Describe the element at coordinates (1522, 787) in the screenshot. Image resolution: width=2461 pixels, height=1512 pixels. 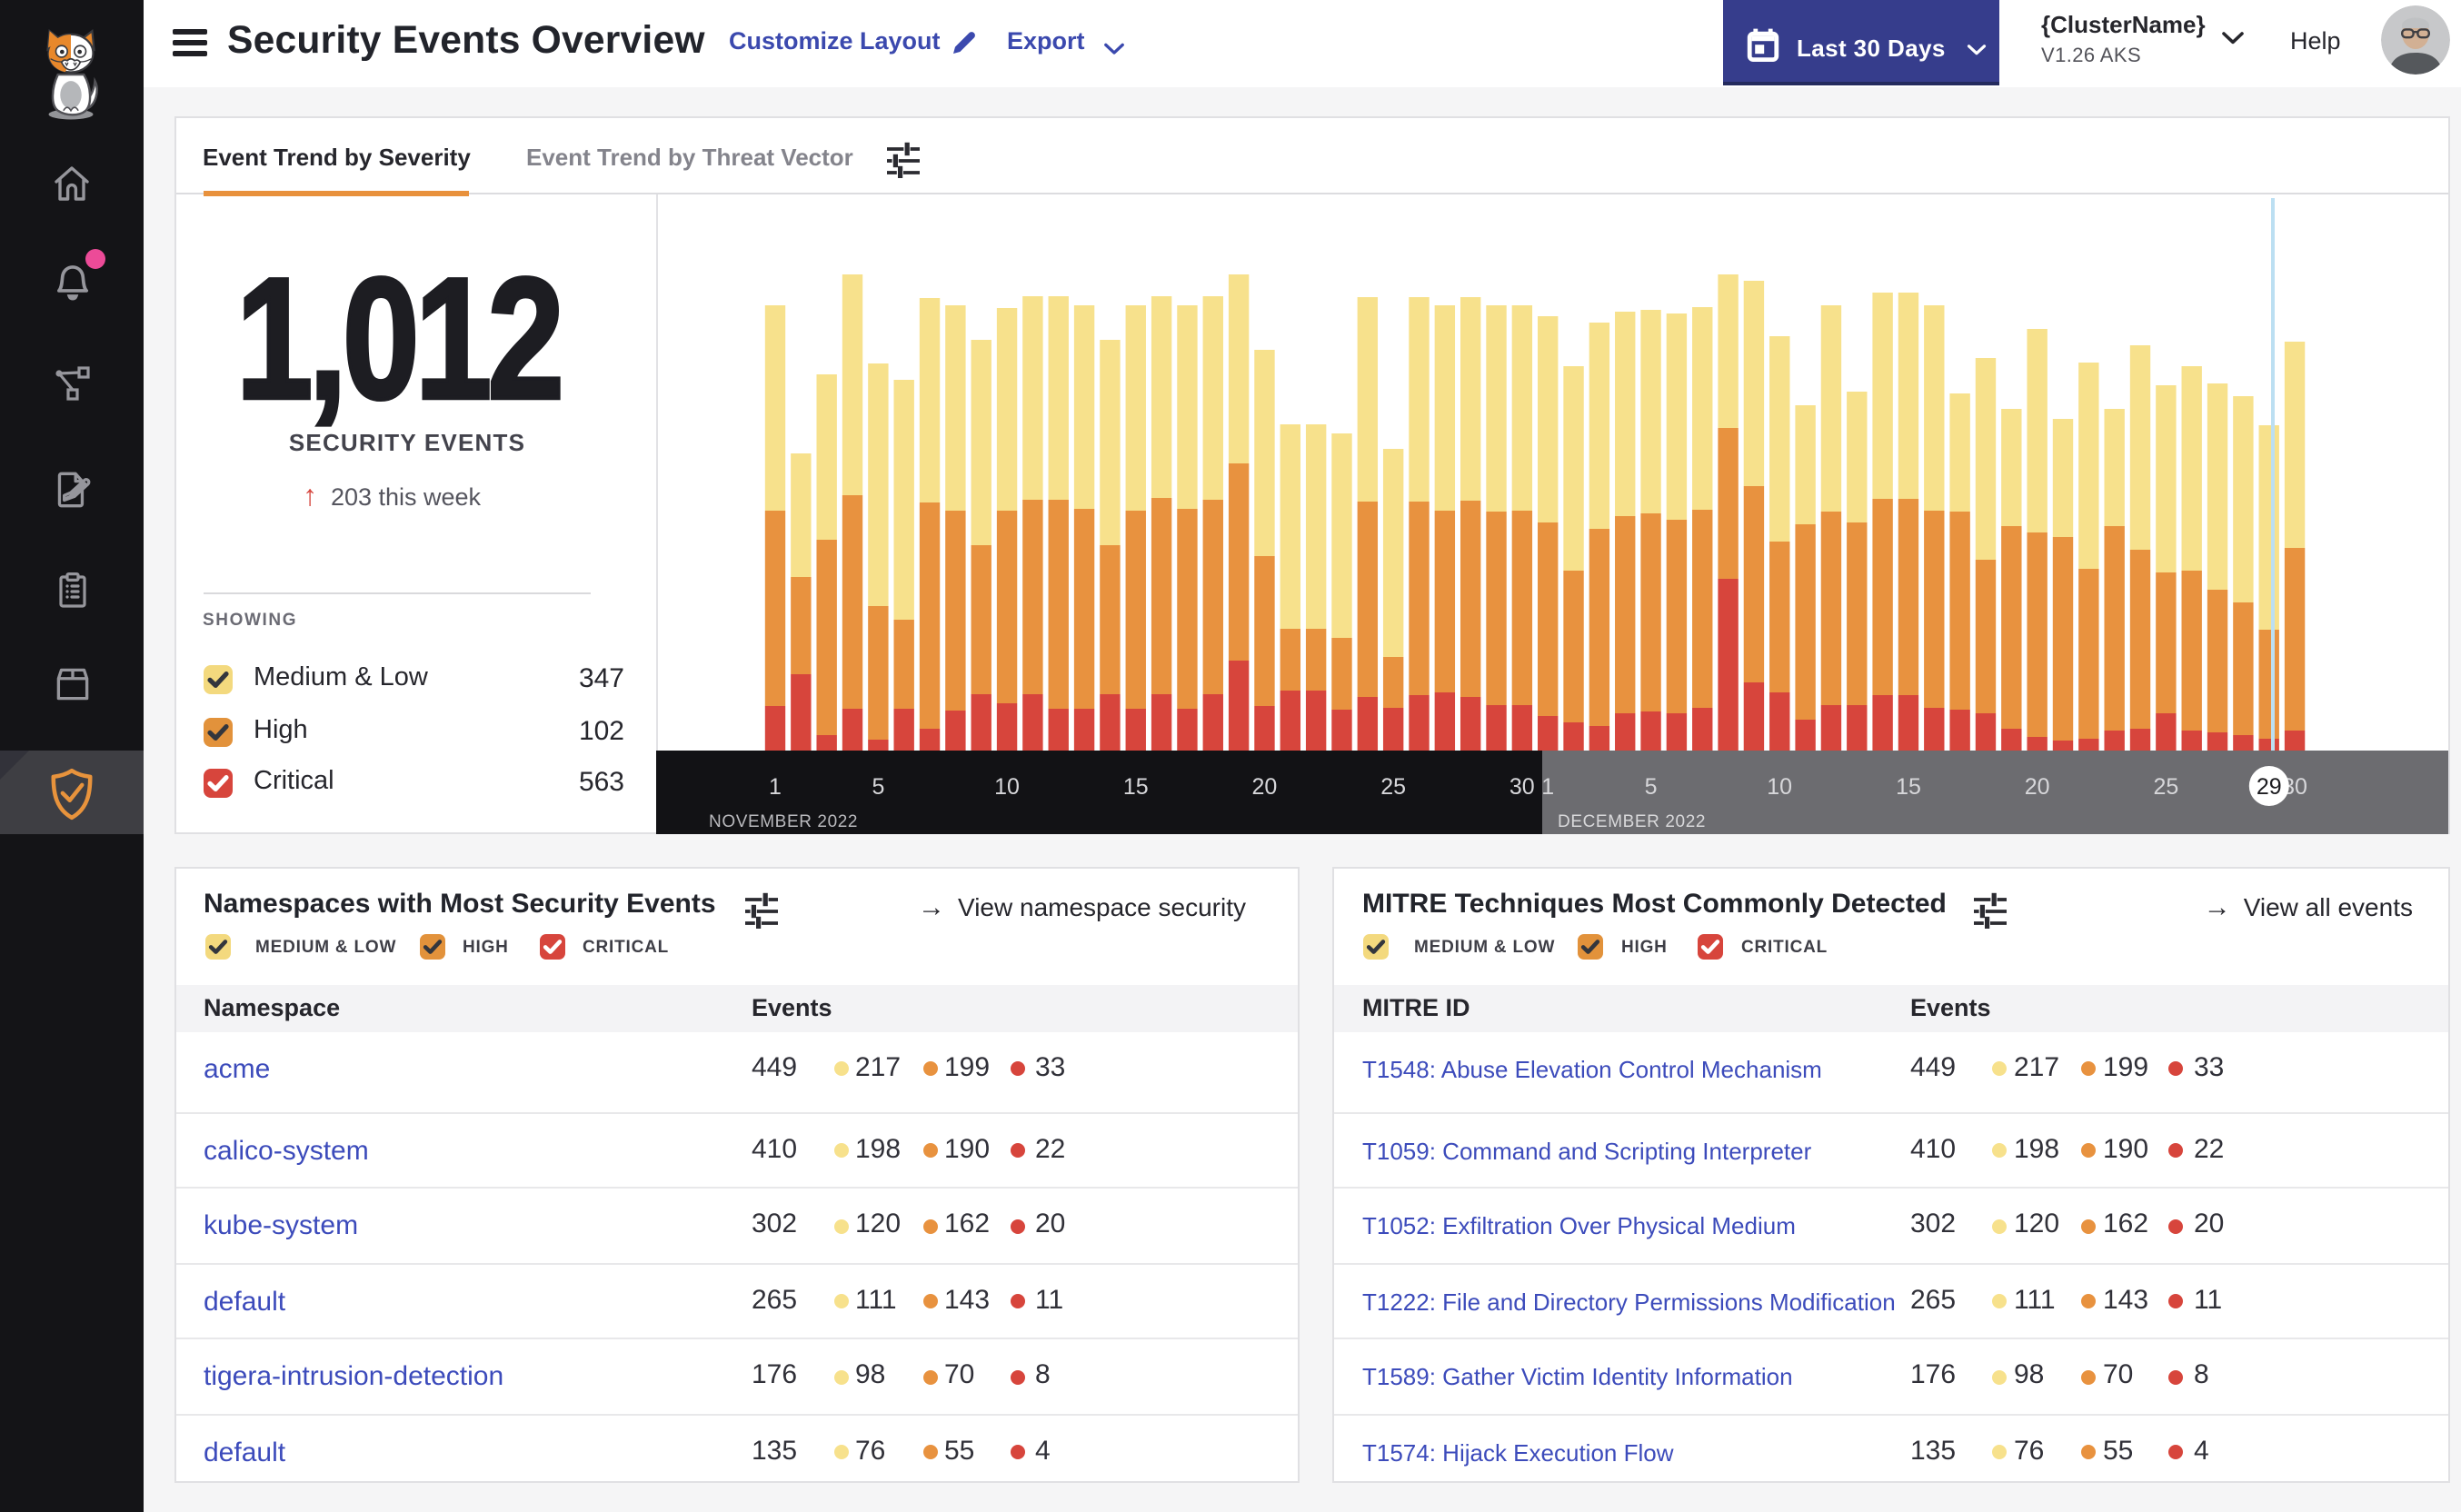
I see `svg-text: 30` at that location.